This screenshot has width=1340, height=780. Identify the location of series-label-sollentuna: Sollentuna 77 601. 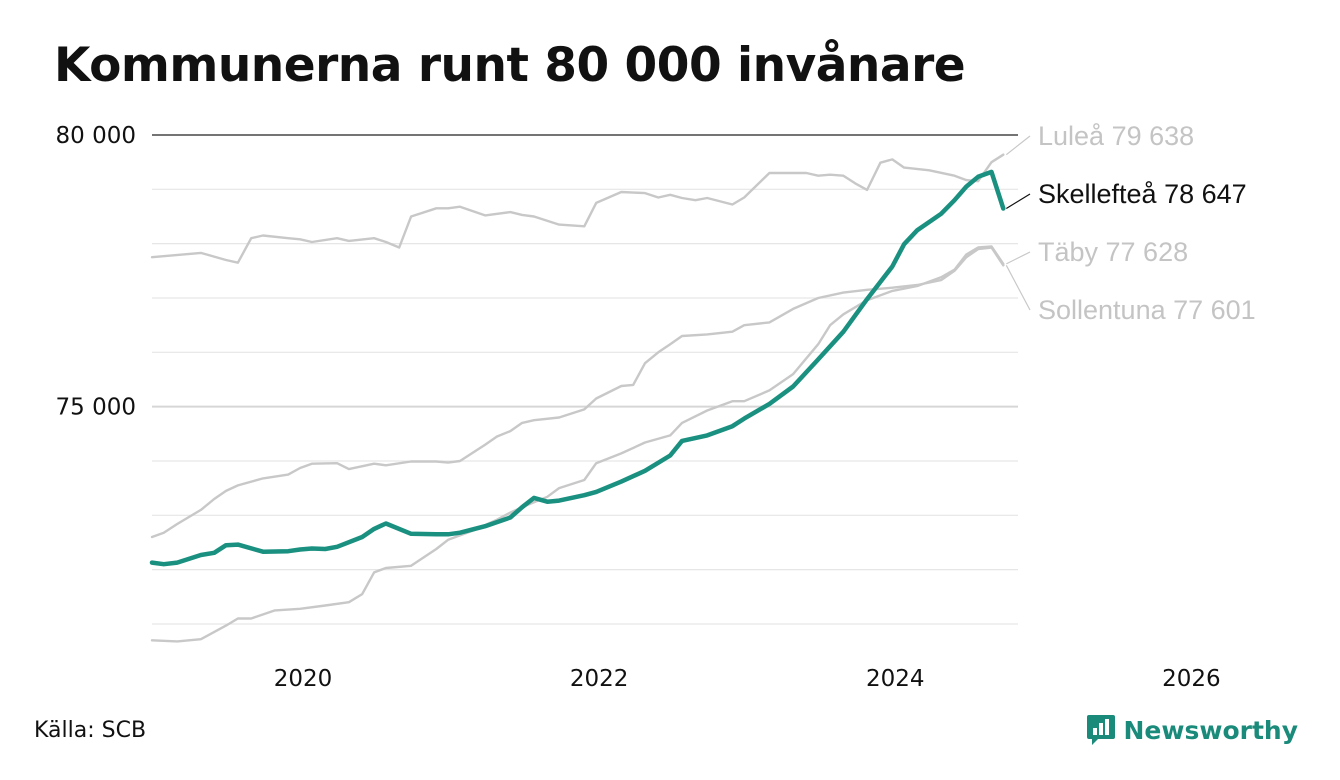
(1147, 310).